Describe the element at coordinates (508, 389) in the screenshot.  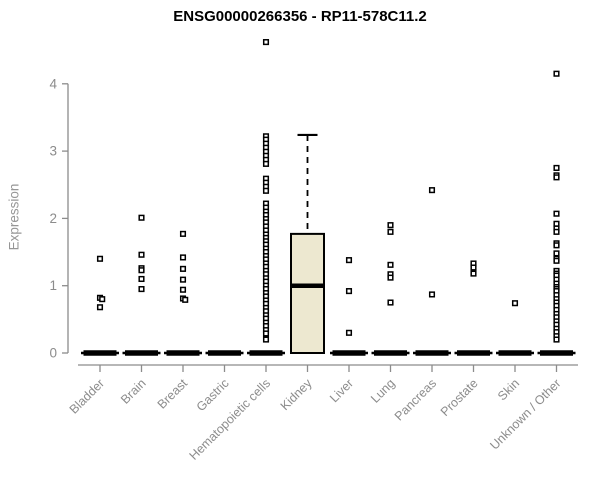
I see `x-tick-label: Skin` at that location.